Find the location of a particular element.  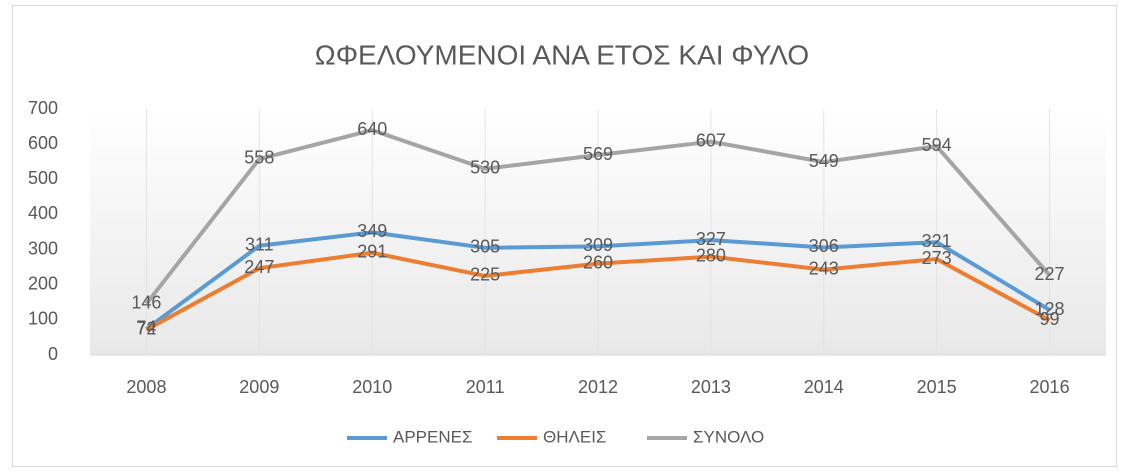

y-tick-label: 300 is located at coordinates (43, 248).